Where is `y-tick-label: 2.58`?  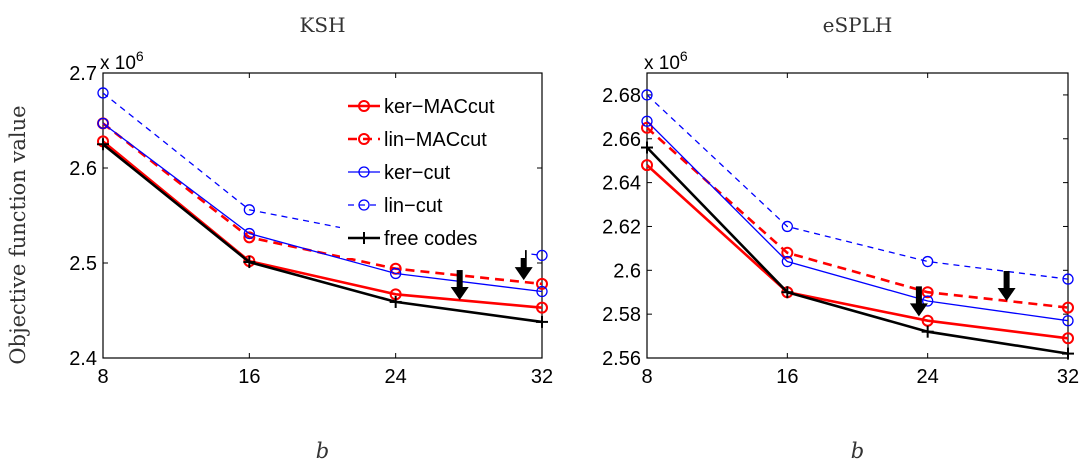
y-tick-label: 2.58 is located at coordinates (621, 315).